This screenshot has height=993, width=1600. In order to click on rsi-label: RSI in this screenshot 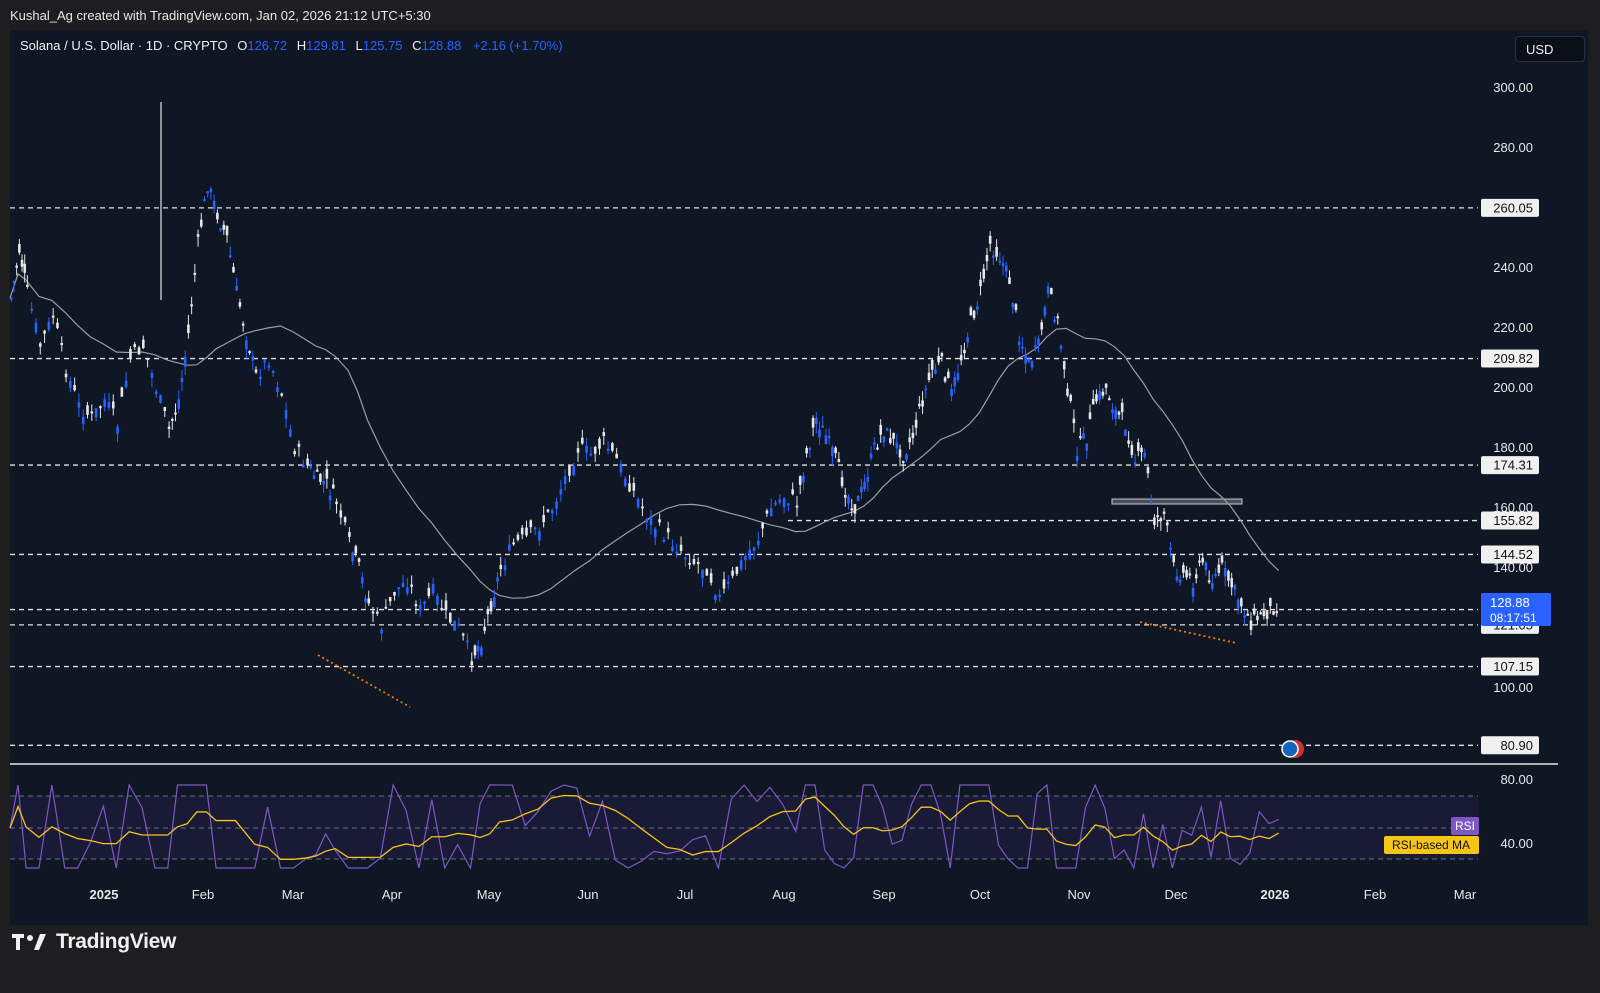, I will do `click(1465, 826)`.